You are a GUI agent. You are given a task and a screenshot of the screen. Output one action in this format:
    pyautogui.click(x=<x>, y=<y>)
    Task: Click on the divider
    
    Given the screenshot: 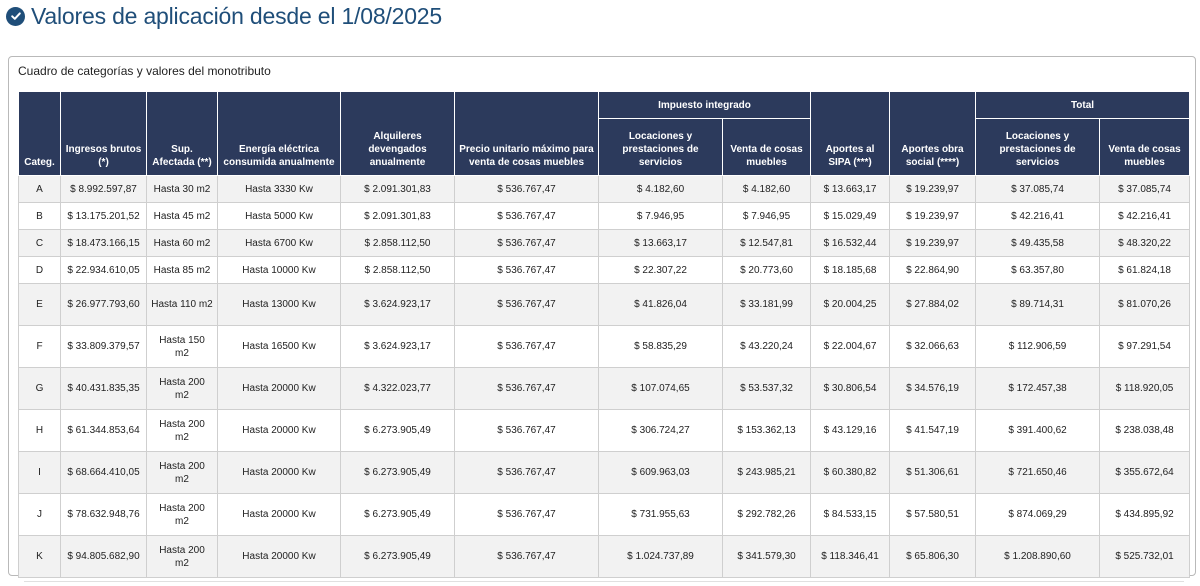 What is the action you would take?
    pyautogui.click(x=604, y=581)
    